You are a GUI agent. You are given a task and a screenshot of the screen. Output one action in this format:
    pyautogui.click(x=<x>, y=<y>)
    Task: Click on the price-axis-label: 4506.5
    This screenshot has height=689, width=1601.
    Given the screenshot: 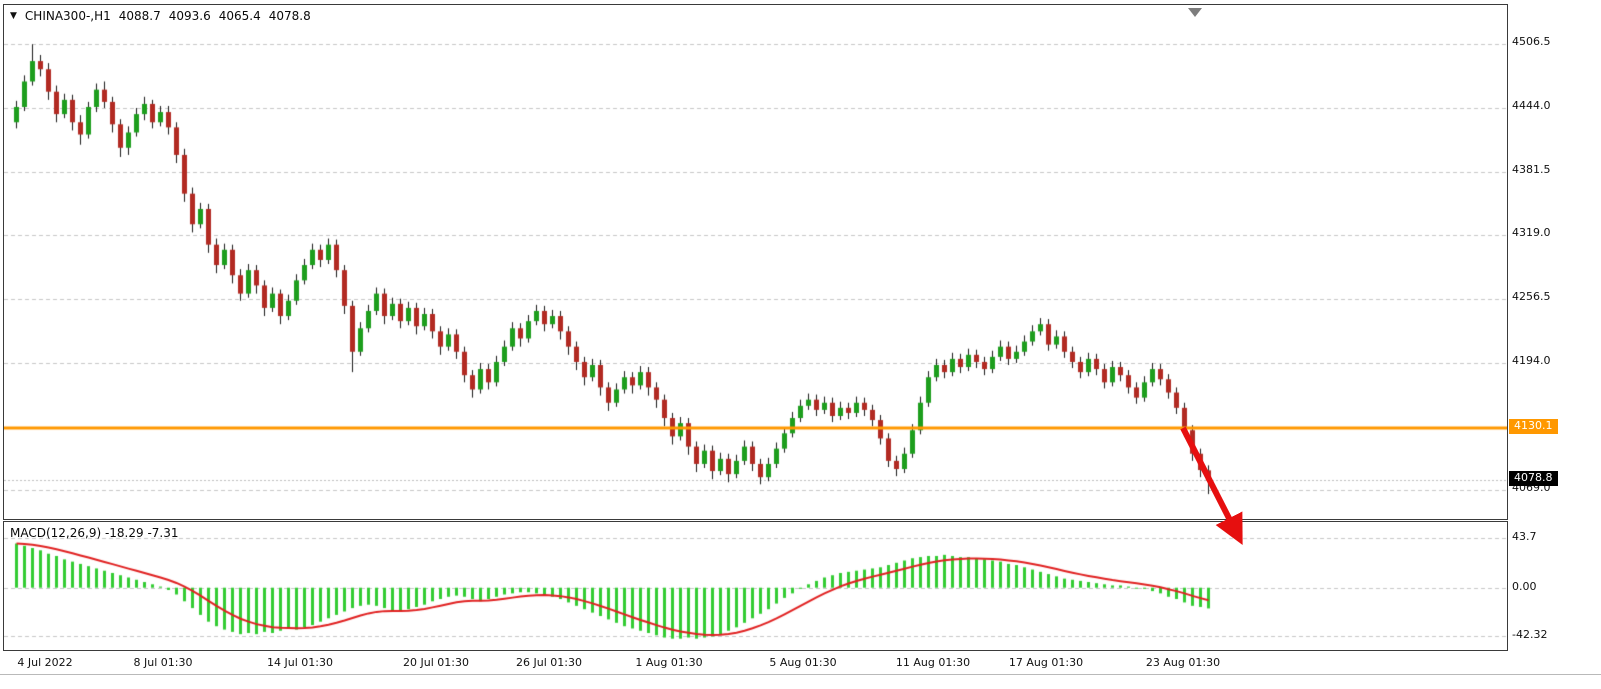 What is the action you would take?
    pyautogui.click(x=1531, y=42)
    